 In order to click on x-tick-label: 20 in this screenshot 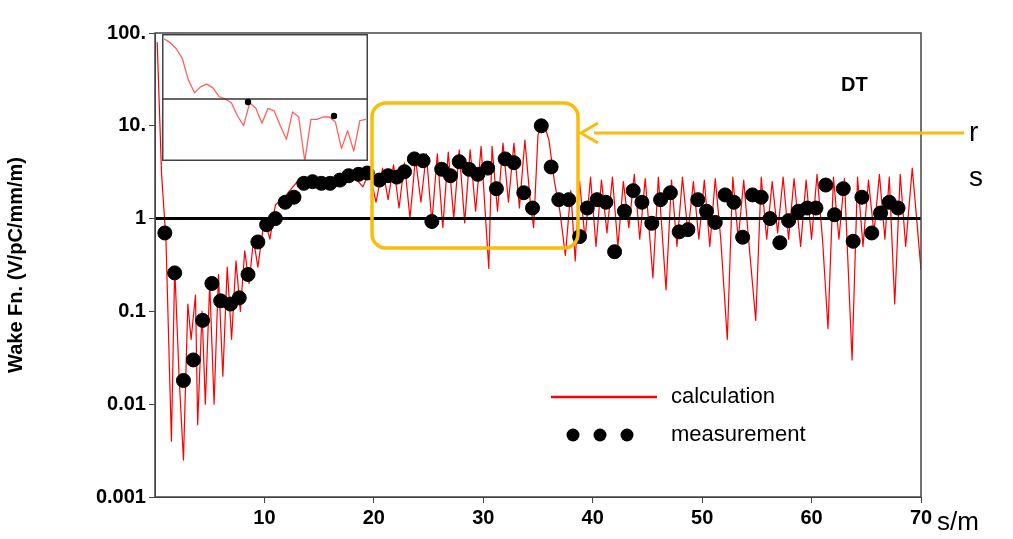, I will do `click(373, 516)`.